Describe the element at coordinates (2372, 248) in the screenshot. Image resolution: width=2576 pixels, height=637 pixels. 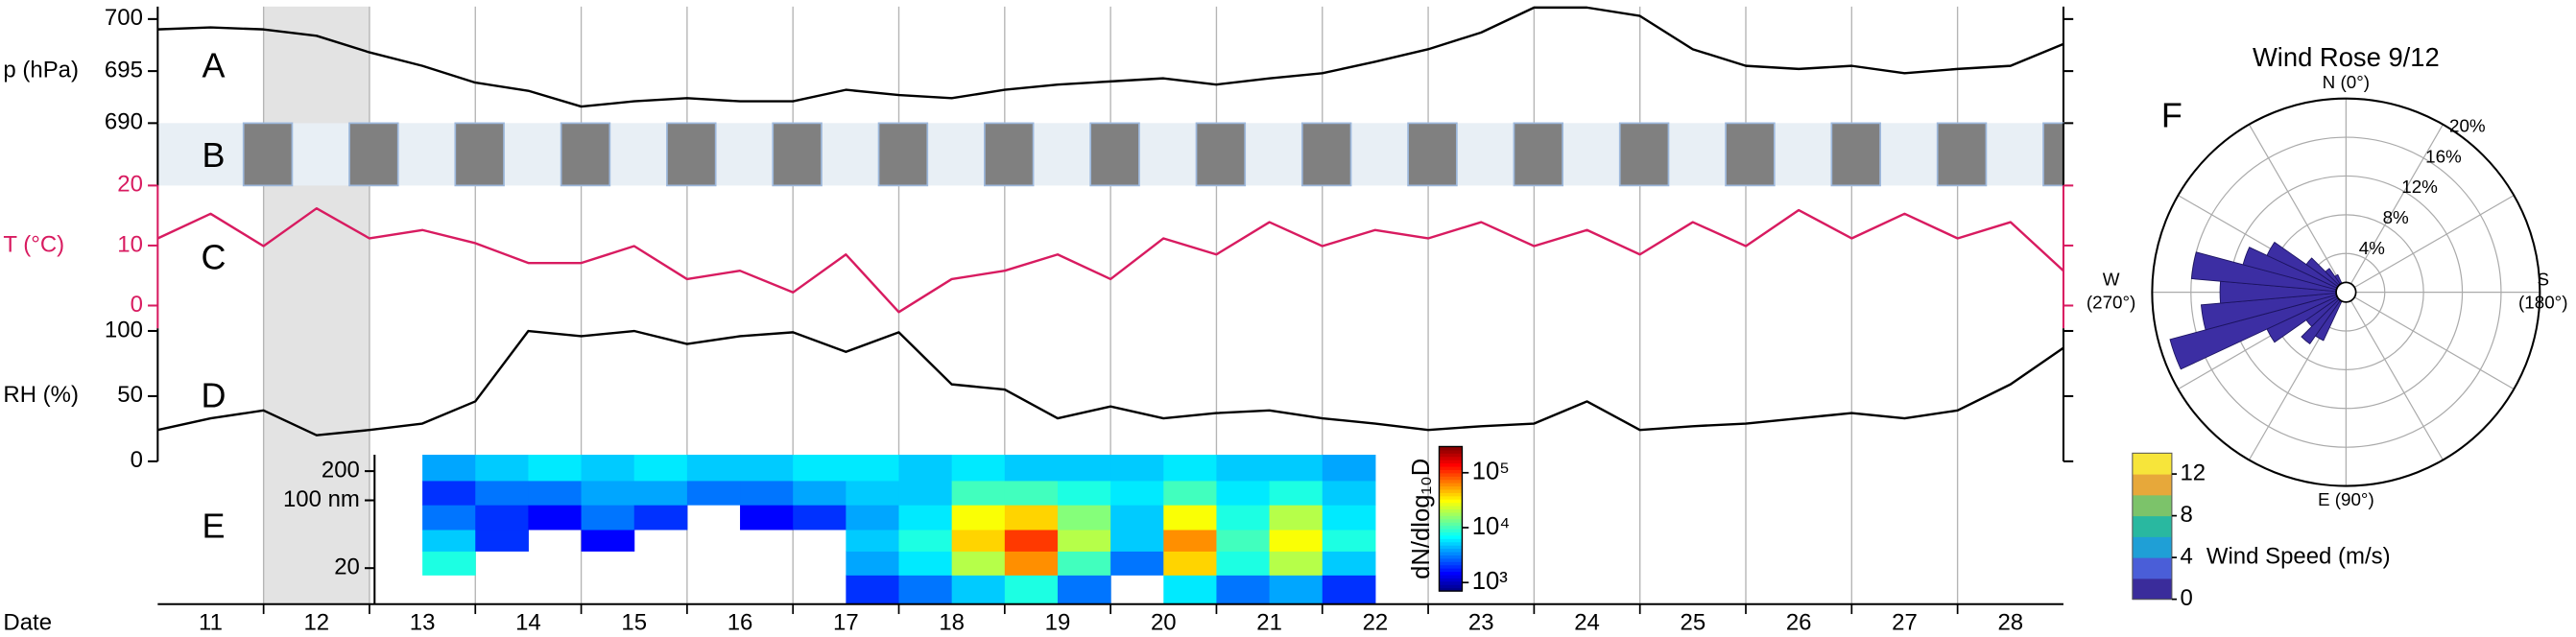
I see `rose-ring-label: 4%` at that location.